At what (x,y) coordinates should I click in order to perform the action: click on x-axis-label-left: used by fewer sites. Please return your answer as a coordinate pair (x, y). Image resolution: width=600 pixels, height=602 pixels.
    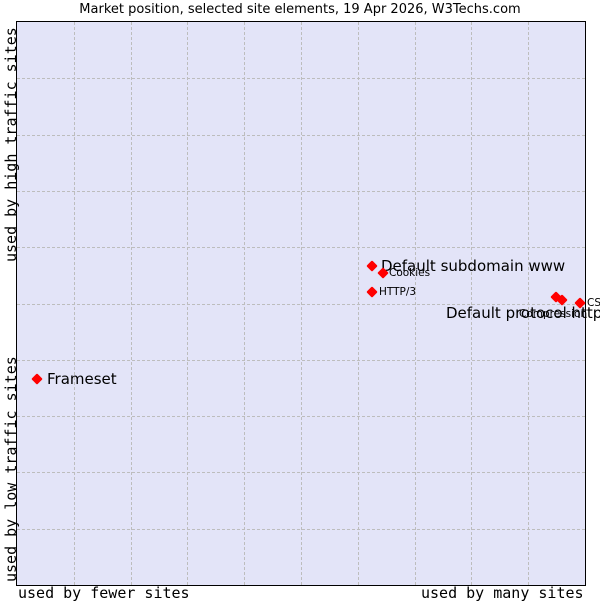
    Looking at the image, I should click on (104, 593).